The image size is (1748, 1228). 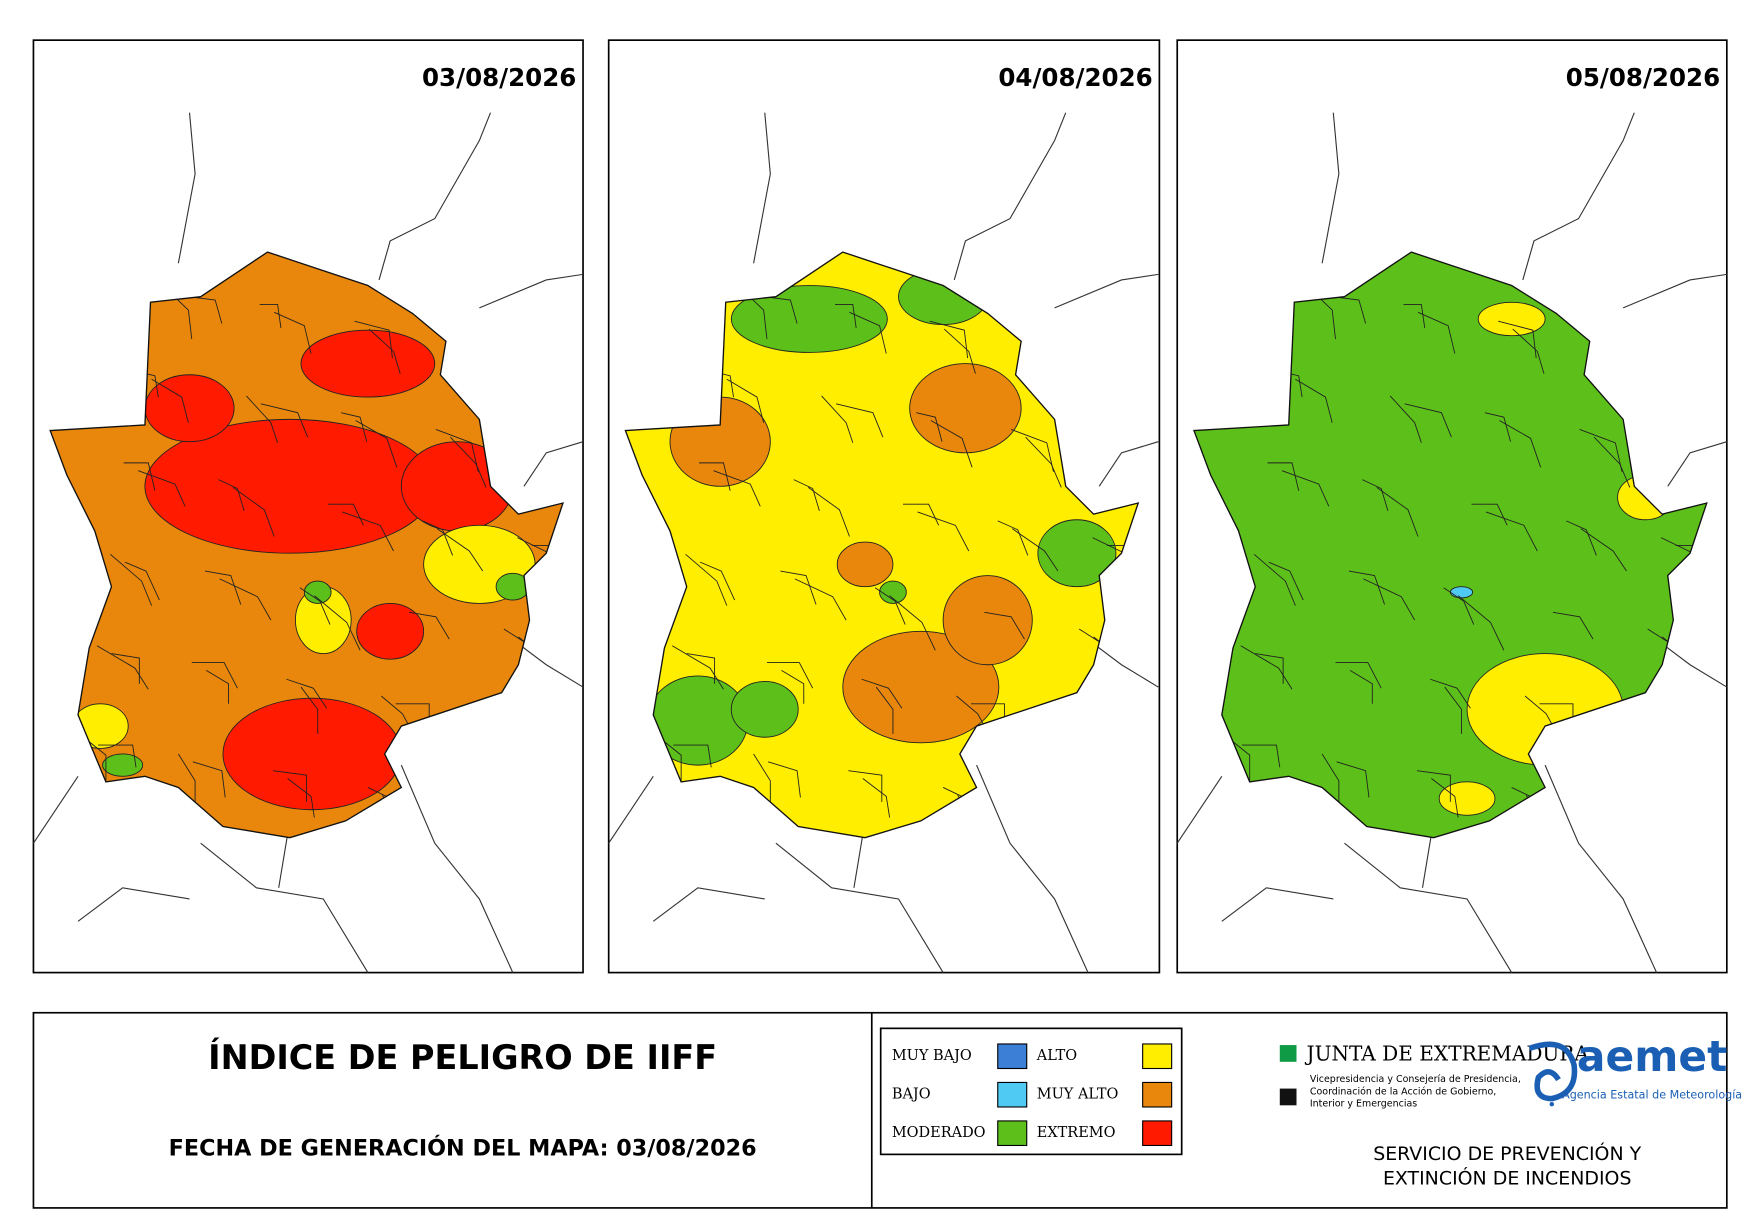 I want to click on junta-sub: Interior y Emergencias, so click(x=1363, y=1104).